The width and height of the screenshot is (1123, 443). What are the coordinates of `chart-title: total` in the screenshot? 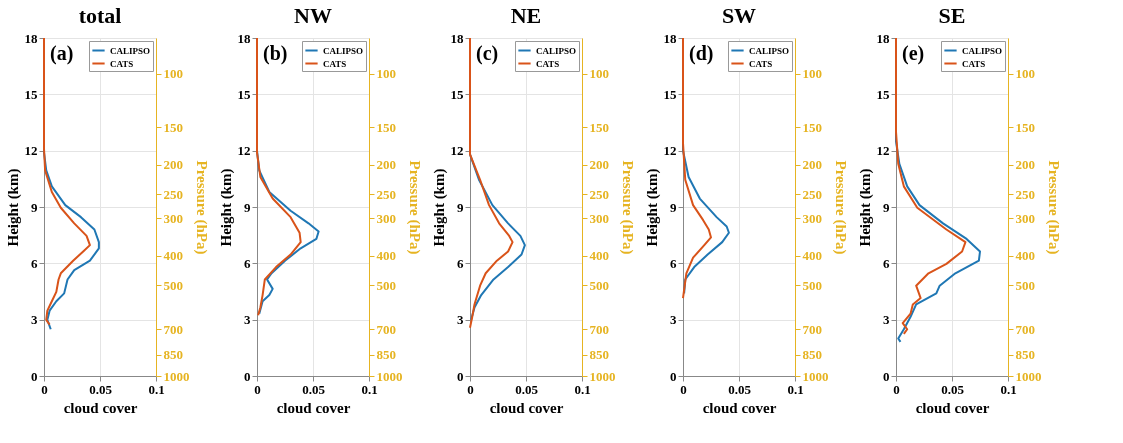 It's located at (100, 15).